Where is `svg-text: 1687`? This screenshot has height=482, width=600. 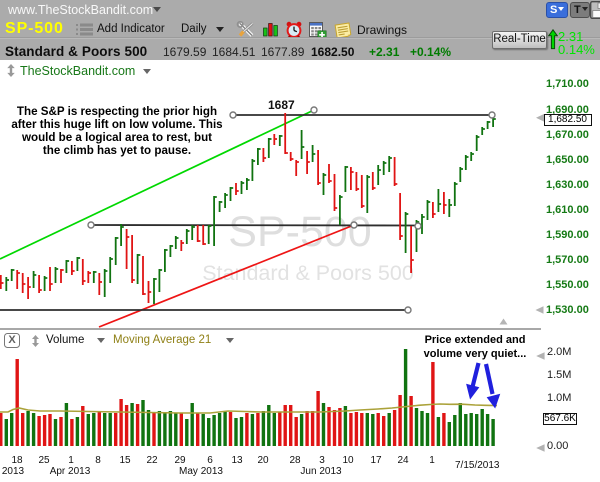
svg-text: 1687 is located at coordinates (281, 105).